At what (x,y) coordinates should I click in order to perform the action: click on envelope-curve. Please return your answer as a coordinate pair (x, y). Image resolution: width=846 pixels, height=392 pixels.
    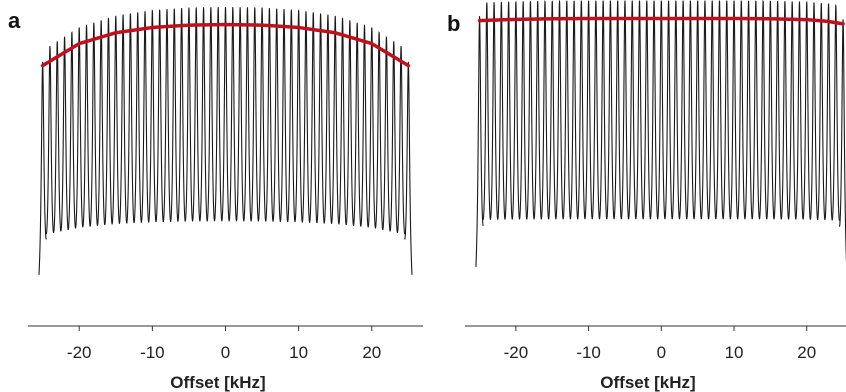
    Looking at the image, I should click on (661, 21).